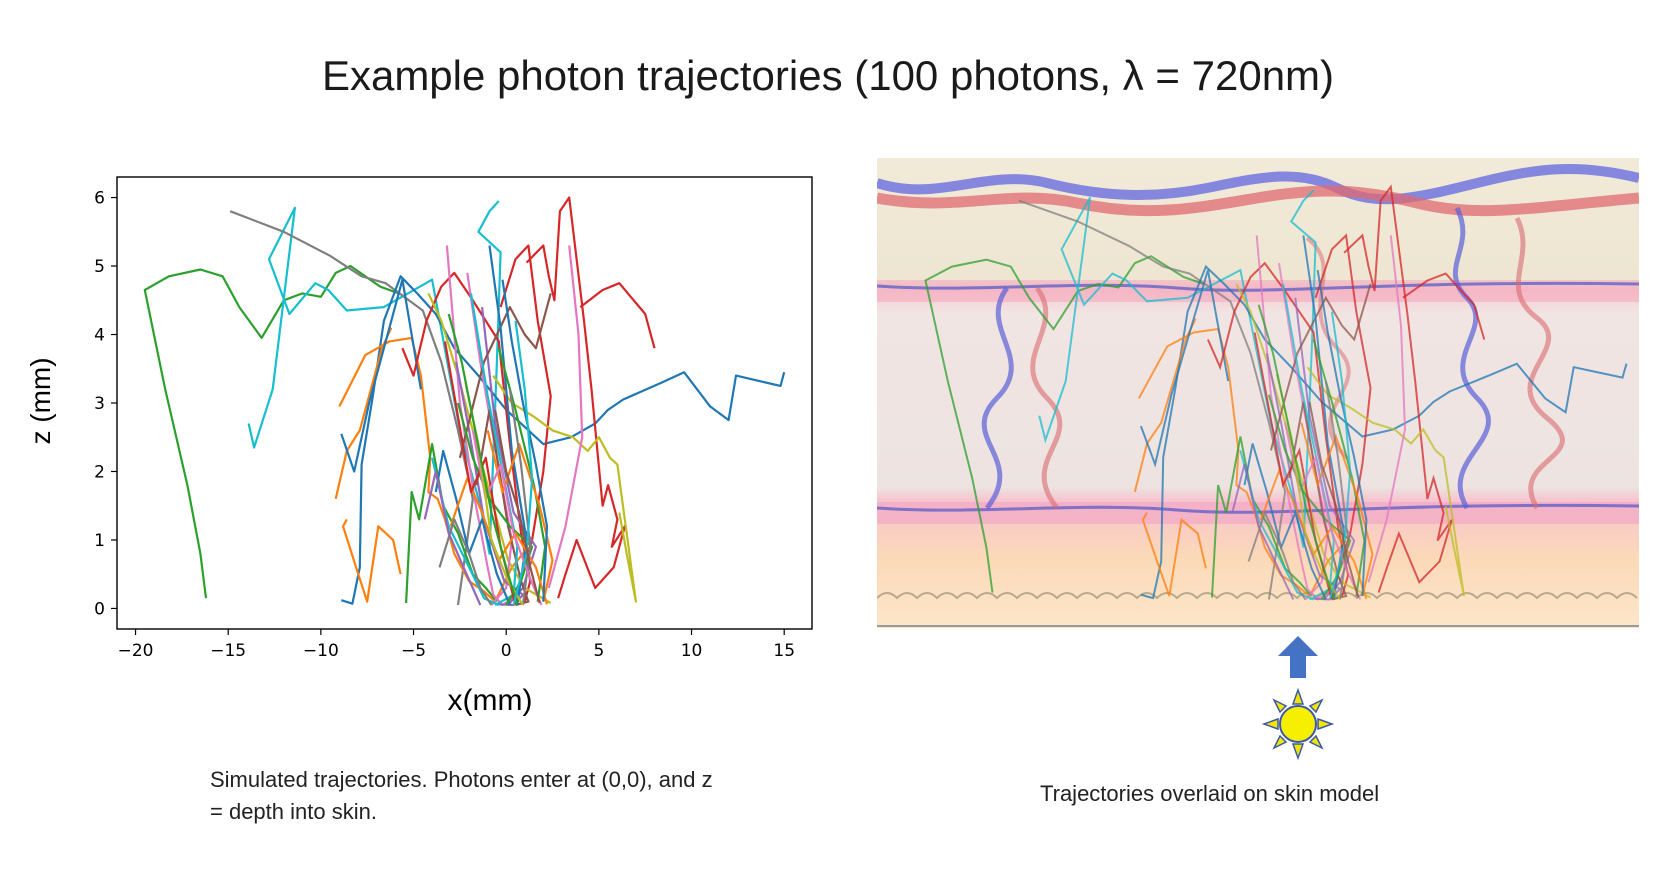 The height and width of the screenshot is (881, 1656). I want to click on x-tick-label: 10, so click(692, 651).